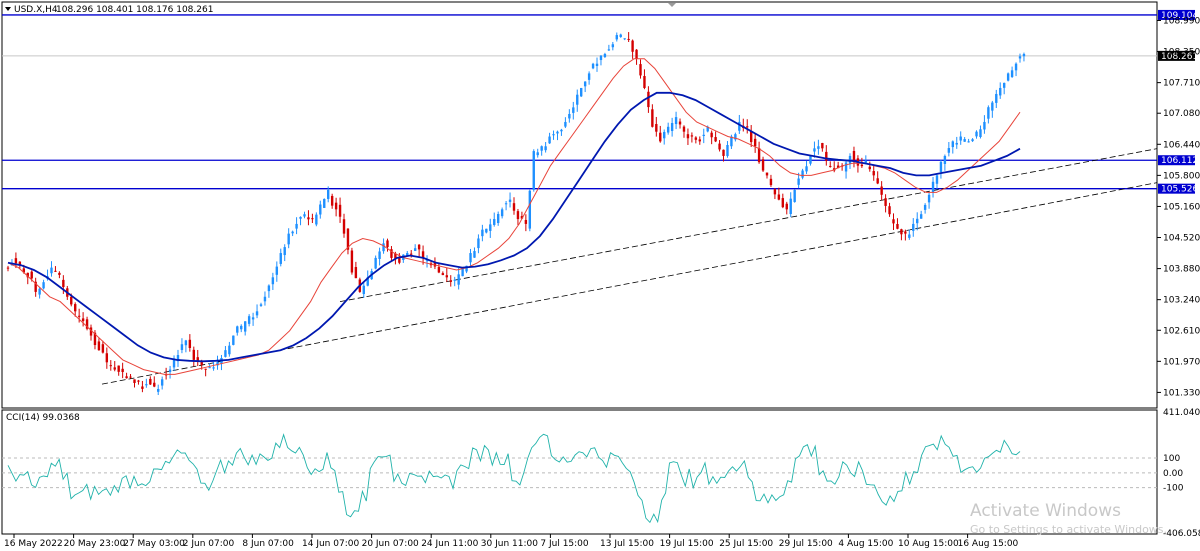 This screenshot has height=551, width=1200. I want to click on price-tick-label-1: 108.350, so click(1181, 53).